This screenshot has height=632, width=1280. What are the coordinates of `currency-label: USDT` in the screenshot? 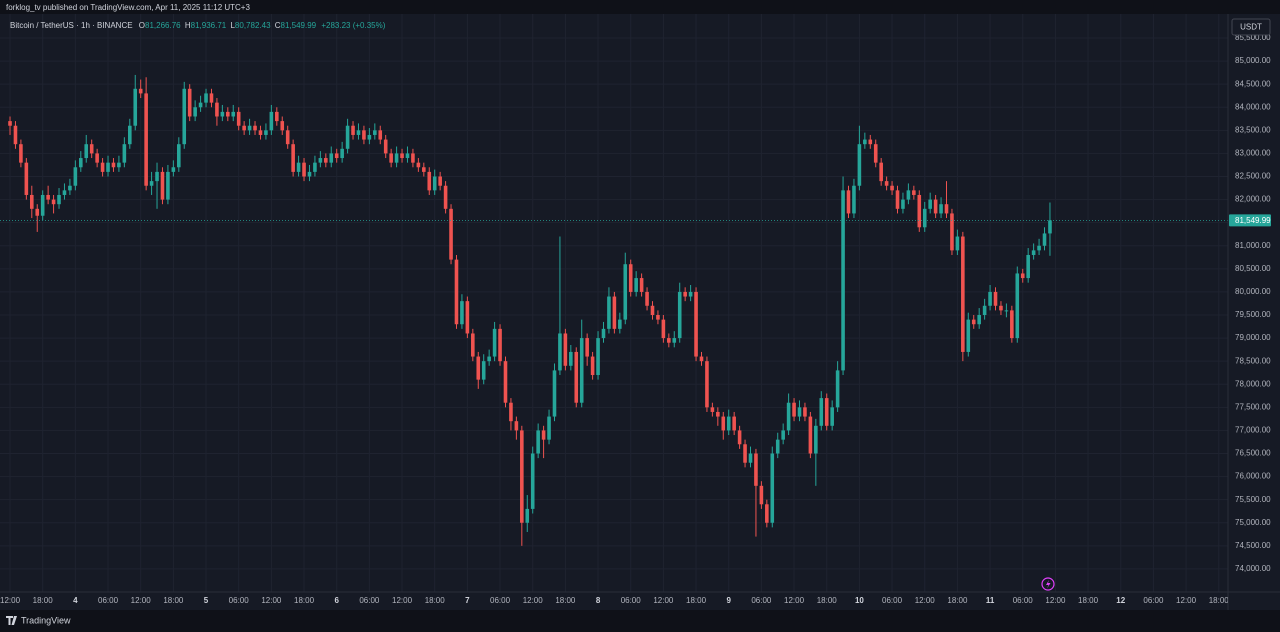 It's located at (1251, 27).